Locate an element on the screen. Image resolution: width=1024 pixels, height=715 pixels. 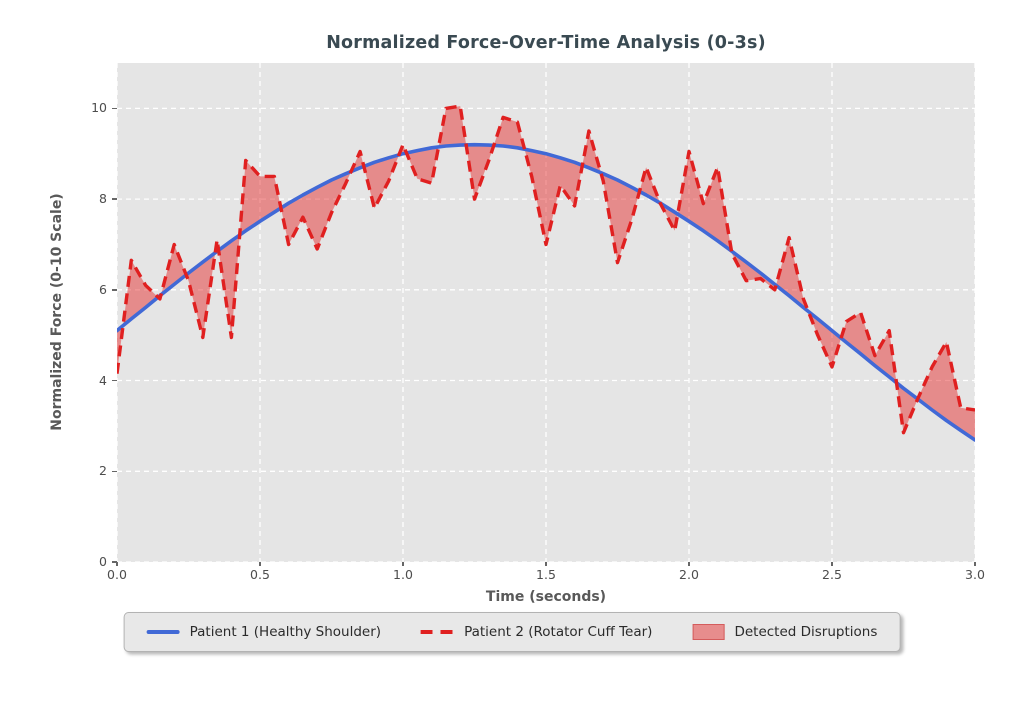
legend-label-patient1: Patient 1 (Healthy Shoulder) is located at coordinates (285, 632).